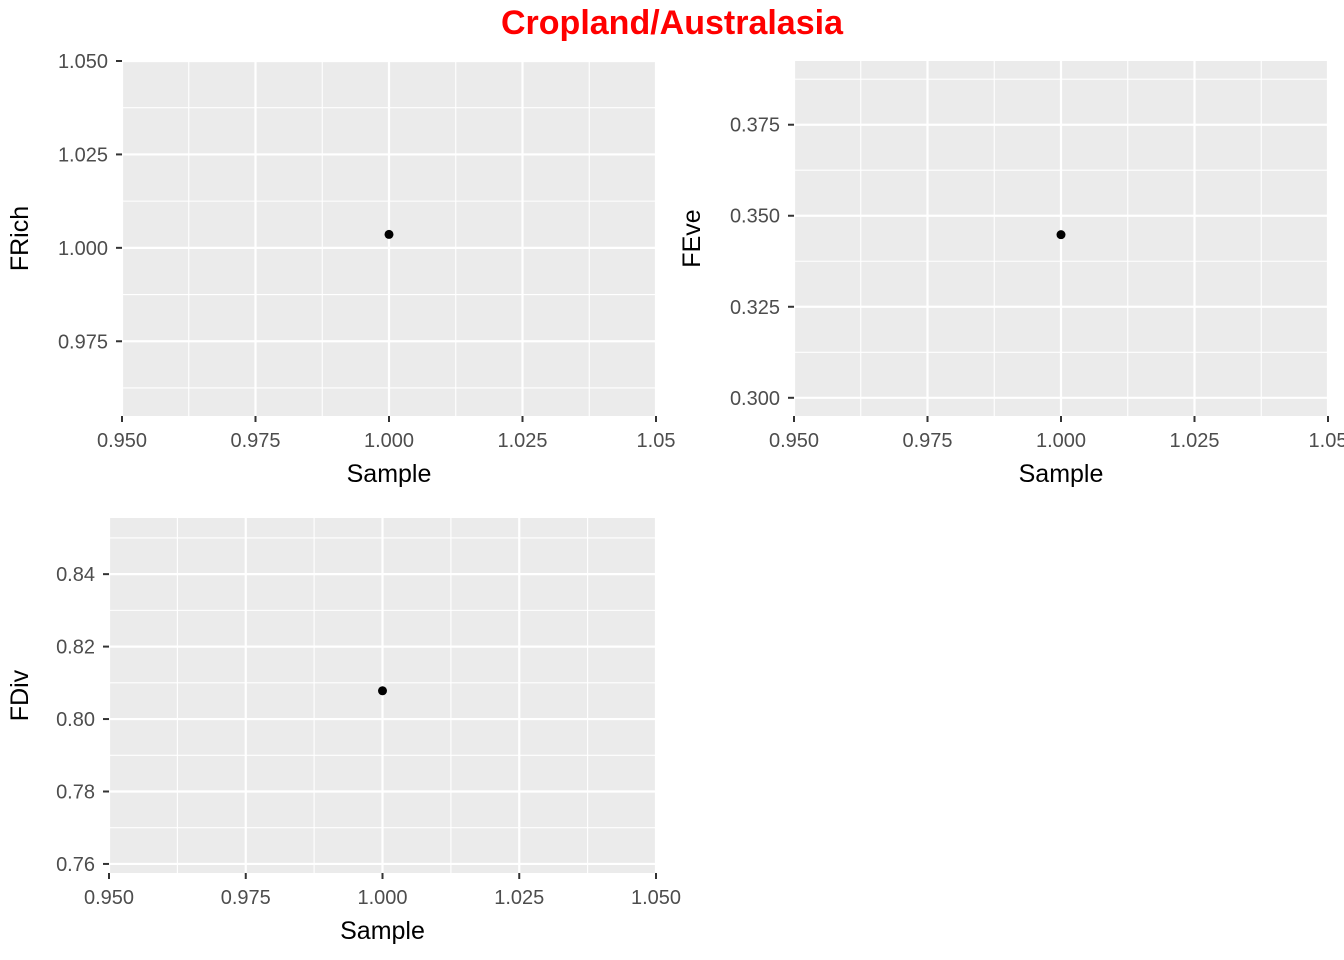  Describe the element at coordinates (75, 648) in the screenshot. I see `y-tick-label: 0.82` at that location.